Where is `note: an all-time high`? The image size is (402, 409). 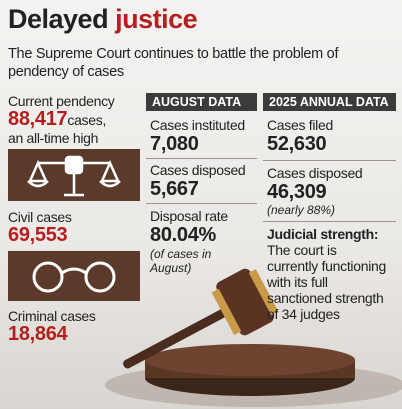
note: an all-time high is located at coordinates (53, 138).